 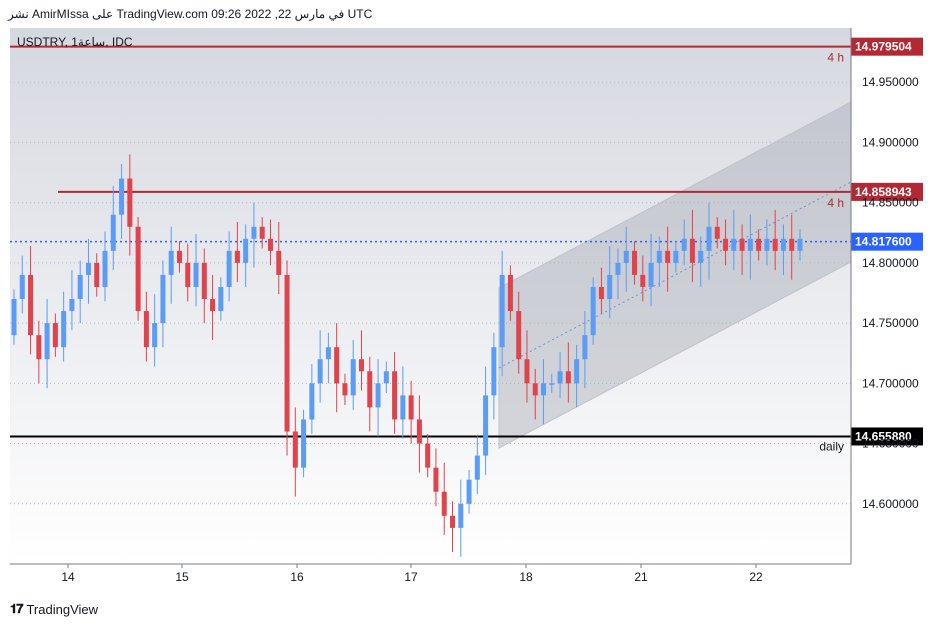 What do you see at coordinates (411, 577) in the screenshot?
I see `time-tick-label: 17` at bounding box center [411, 577].